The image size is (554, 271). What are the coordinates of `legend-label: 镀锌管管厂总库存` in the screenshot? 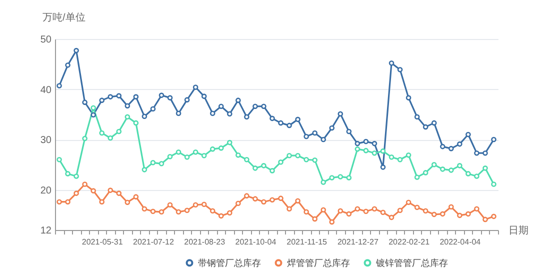 It's located at (411, 263).